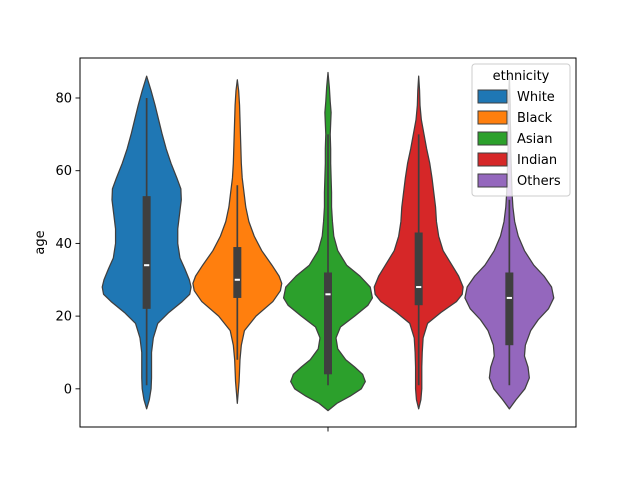  What do you see at coordinates (63, 317) in the screenshot?
I see `y-tick-label: 20` at bounding box center [63, 317].